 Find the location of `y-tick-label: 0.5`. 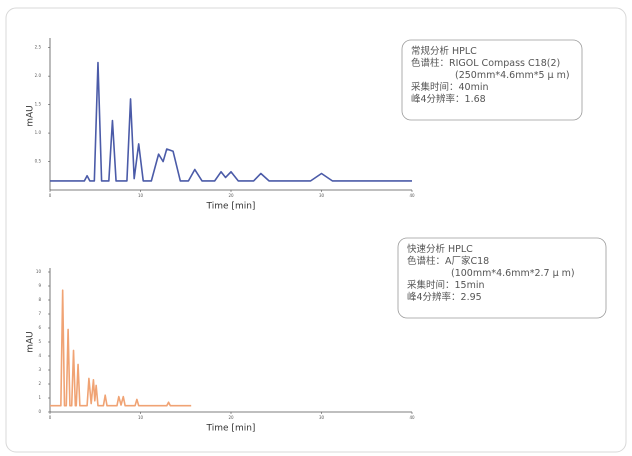

y-tick-label: 0.5 is located at coordinates (38, 161).